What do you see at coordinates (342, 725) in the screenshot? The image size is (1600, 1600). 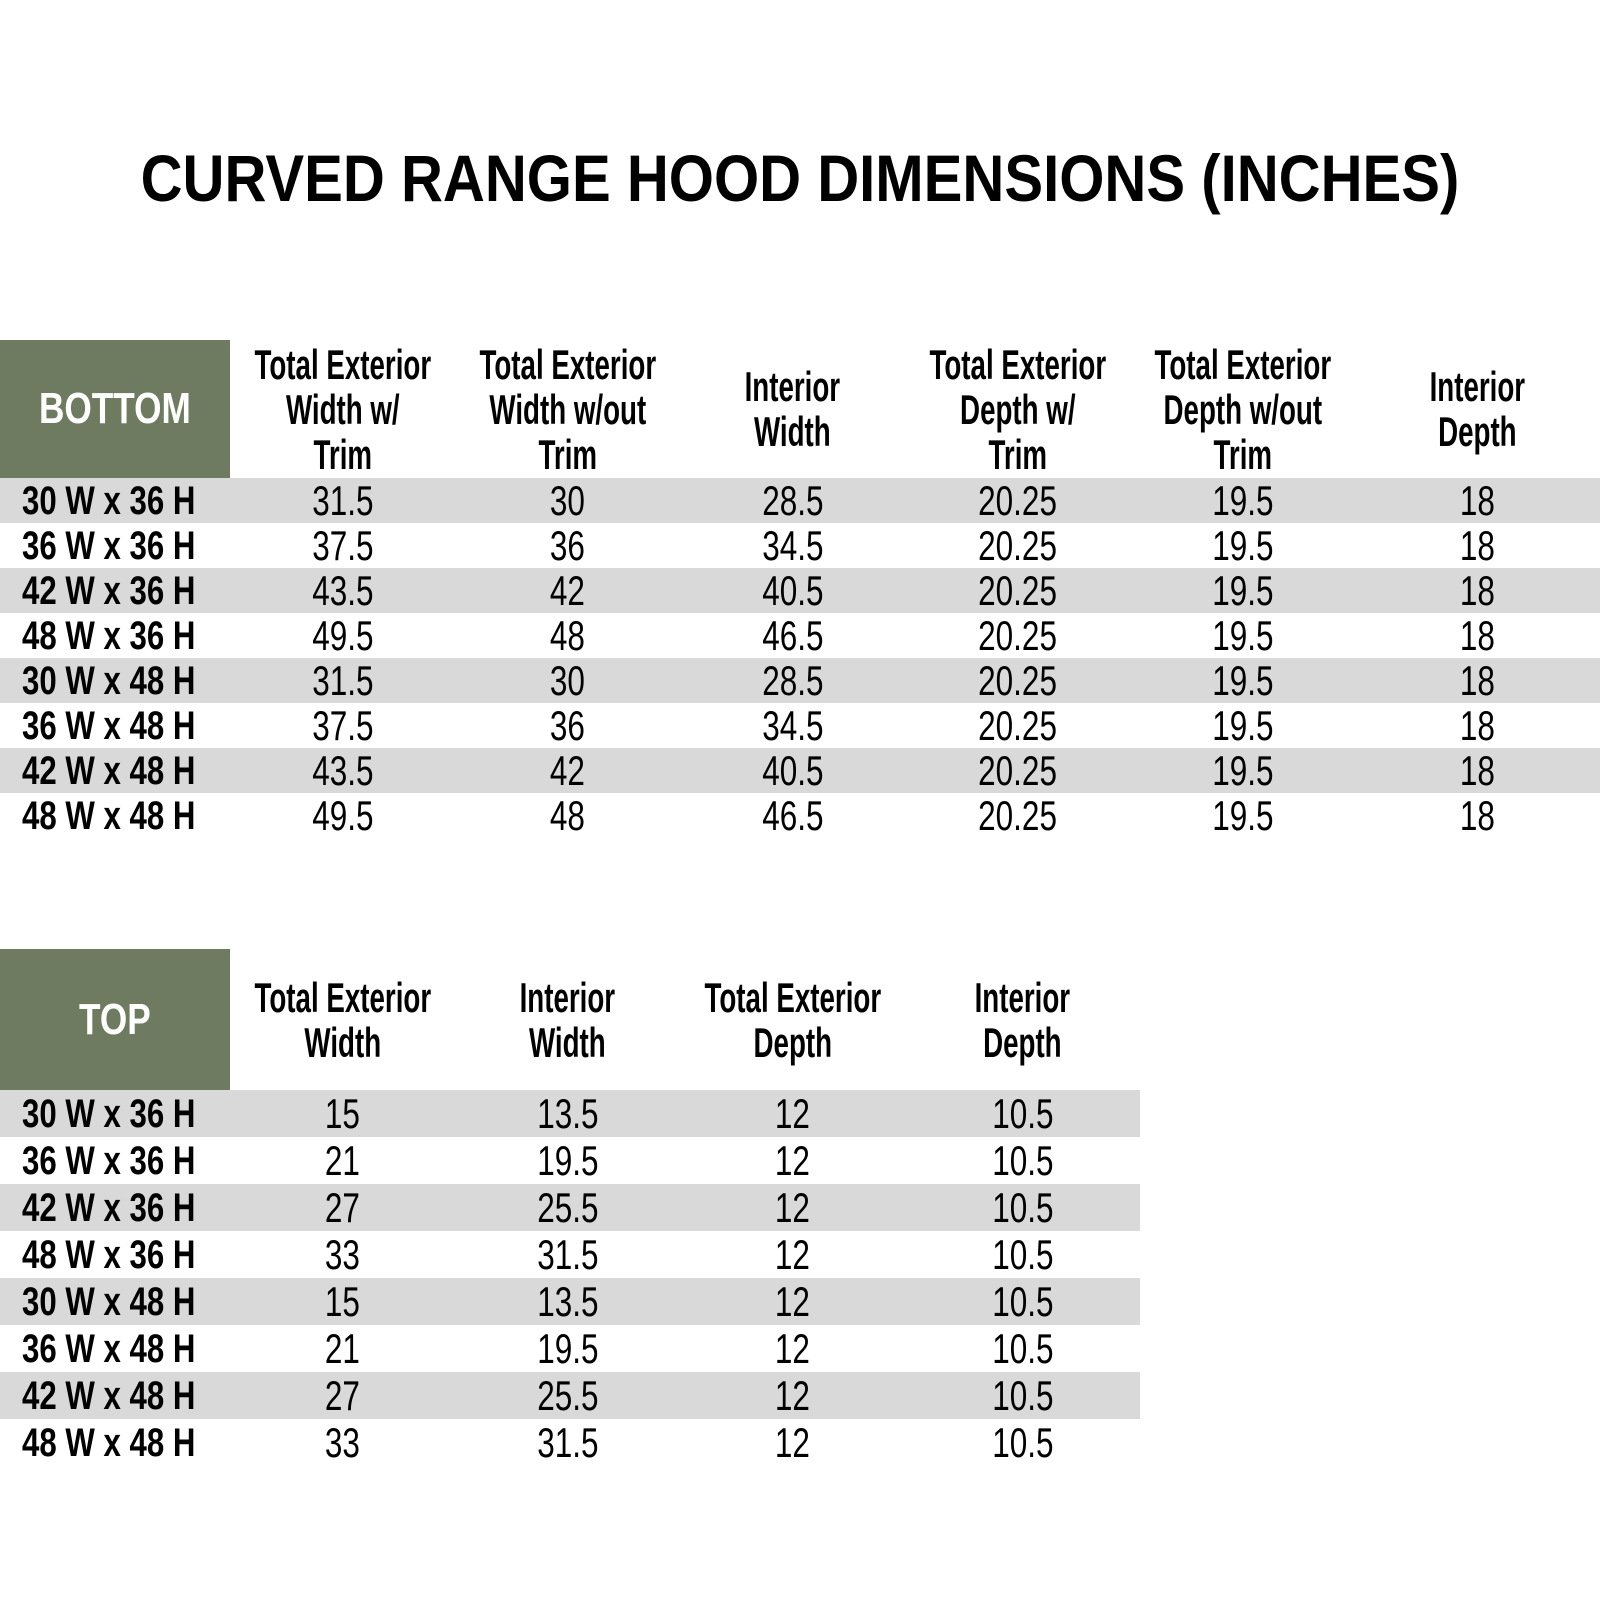 I see `cell: 37.5` at bounding box center [342, 725].